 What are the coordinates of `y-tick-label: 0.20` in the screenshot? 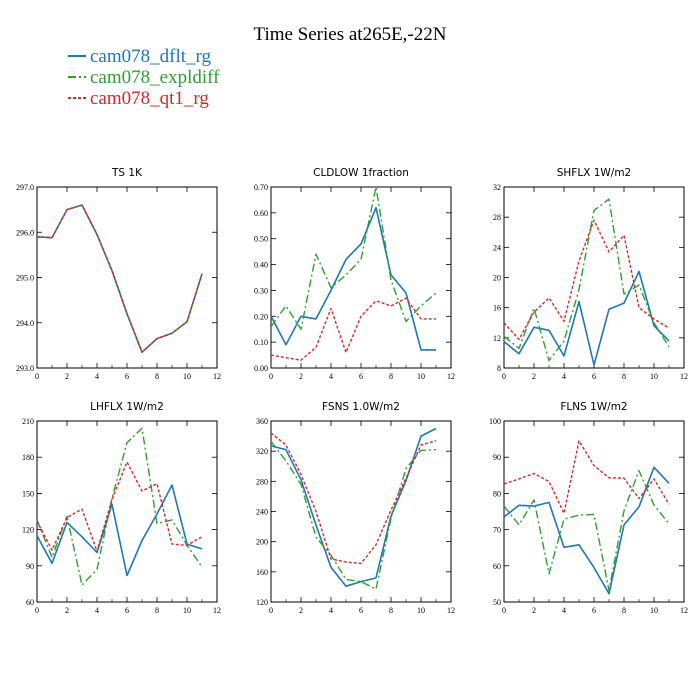 It's located at (261, 316).